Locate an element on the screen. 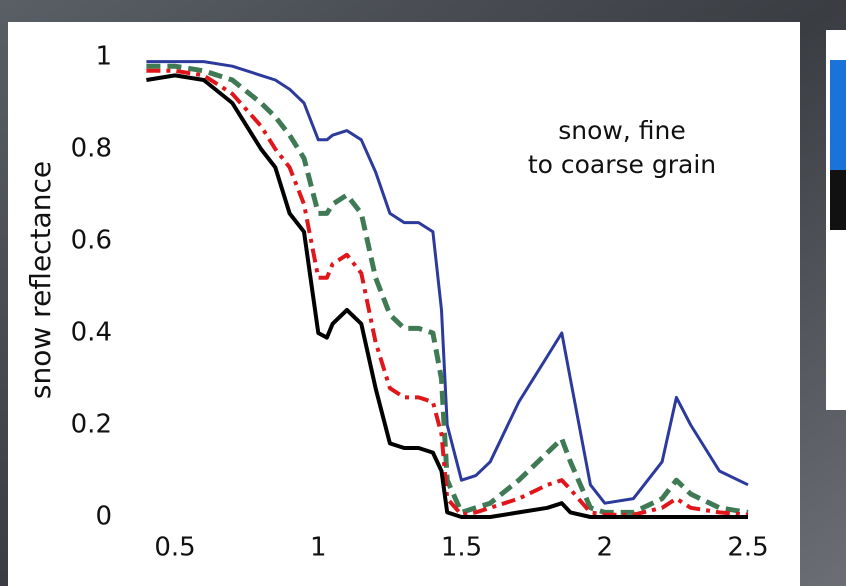 The height and width of the screenshot is (586, 846). y-tick-label: 0 is located at coordinates (103, 517).